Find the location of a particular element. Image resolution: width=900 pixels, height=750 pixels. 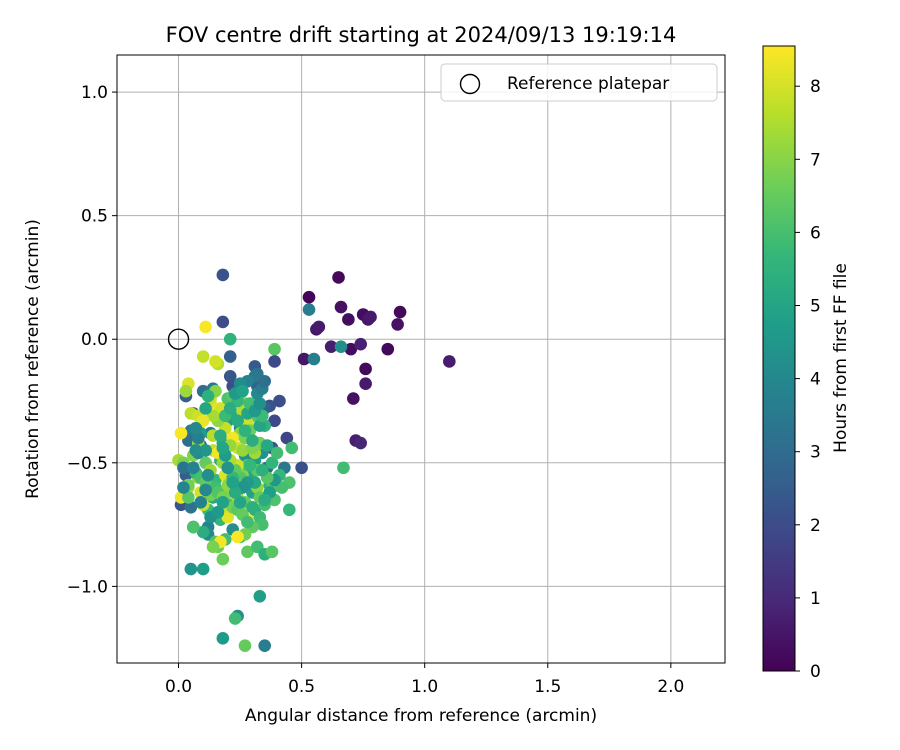

colorbar-tick-label: 2 is located at coordinates (815, 526).